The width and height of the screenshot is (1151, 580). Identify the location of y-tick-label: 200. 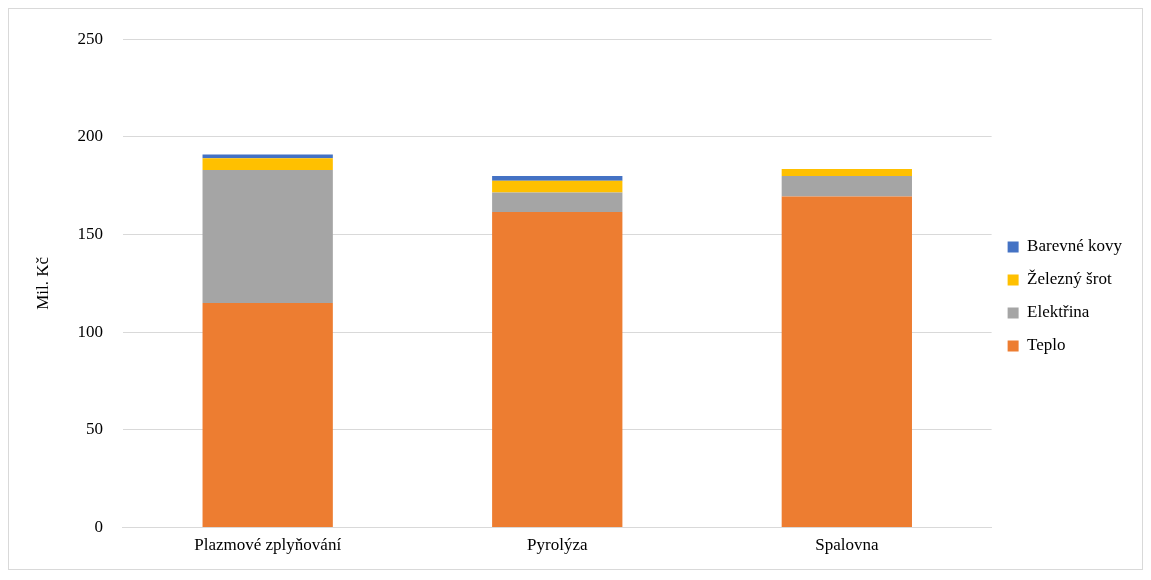
(90, 136).